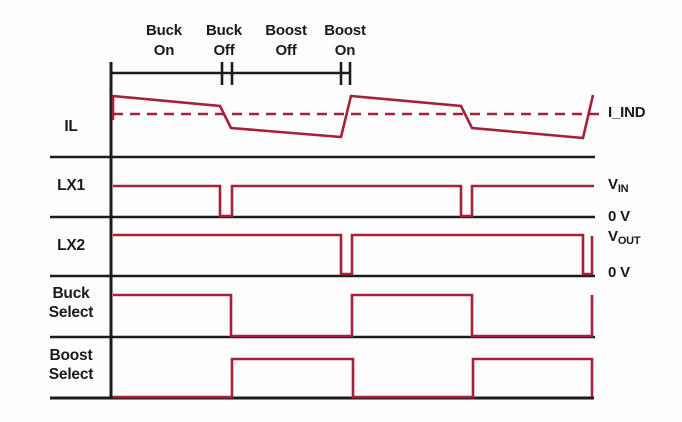  Describe the element at coordinates (286, 40) in the screenshot. I see `phase-label-boost-off: Boost Off` at that location.